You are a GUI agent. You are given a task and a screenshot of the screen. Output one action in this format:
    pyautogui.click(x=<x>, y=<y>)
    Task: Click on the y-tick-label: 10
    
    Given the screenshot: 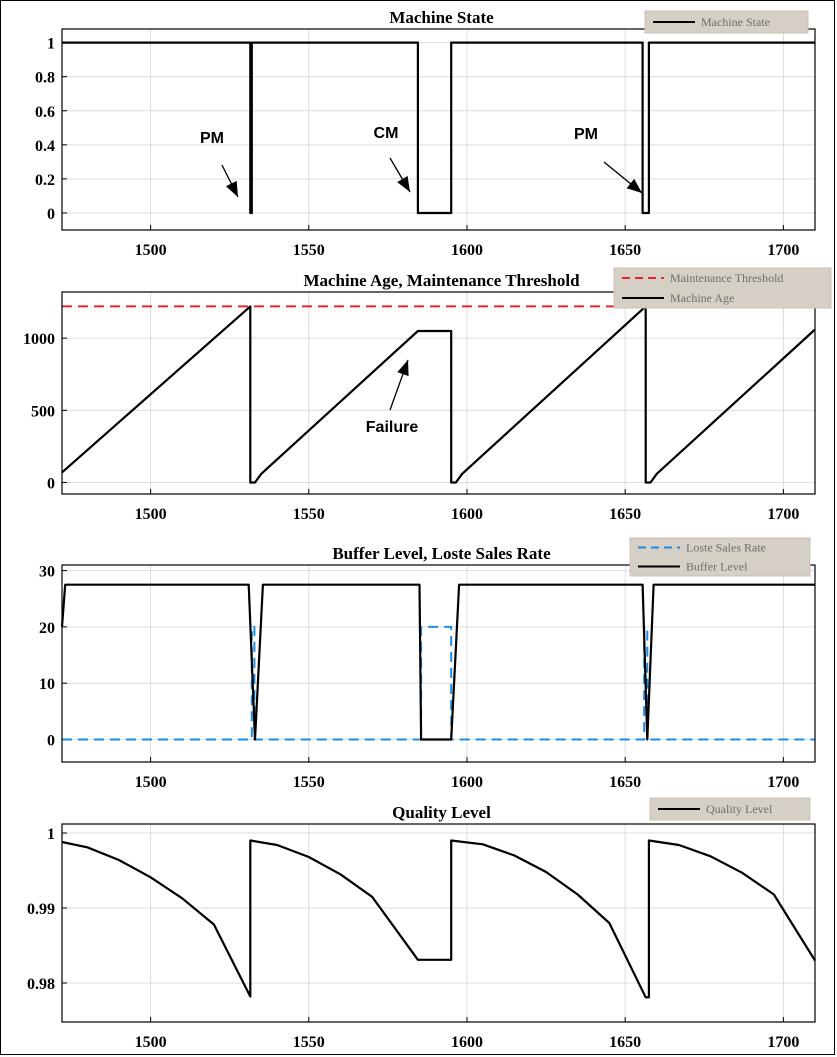 What is the action you would take?
    pyautogui.click(x=47, y=684)
    